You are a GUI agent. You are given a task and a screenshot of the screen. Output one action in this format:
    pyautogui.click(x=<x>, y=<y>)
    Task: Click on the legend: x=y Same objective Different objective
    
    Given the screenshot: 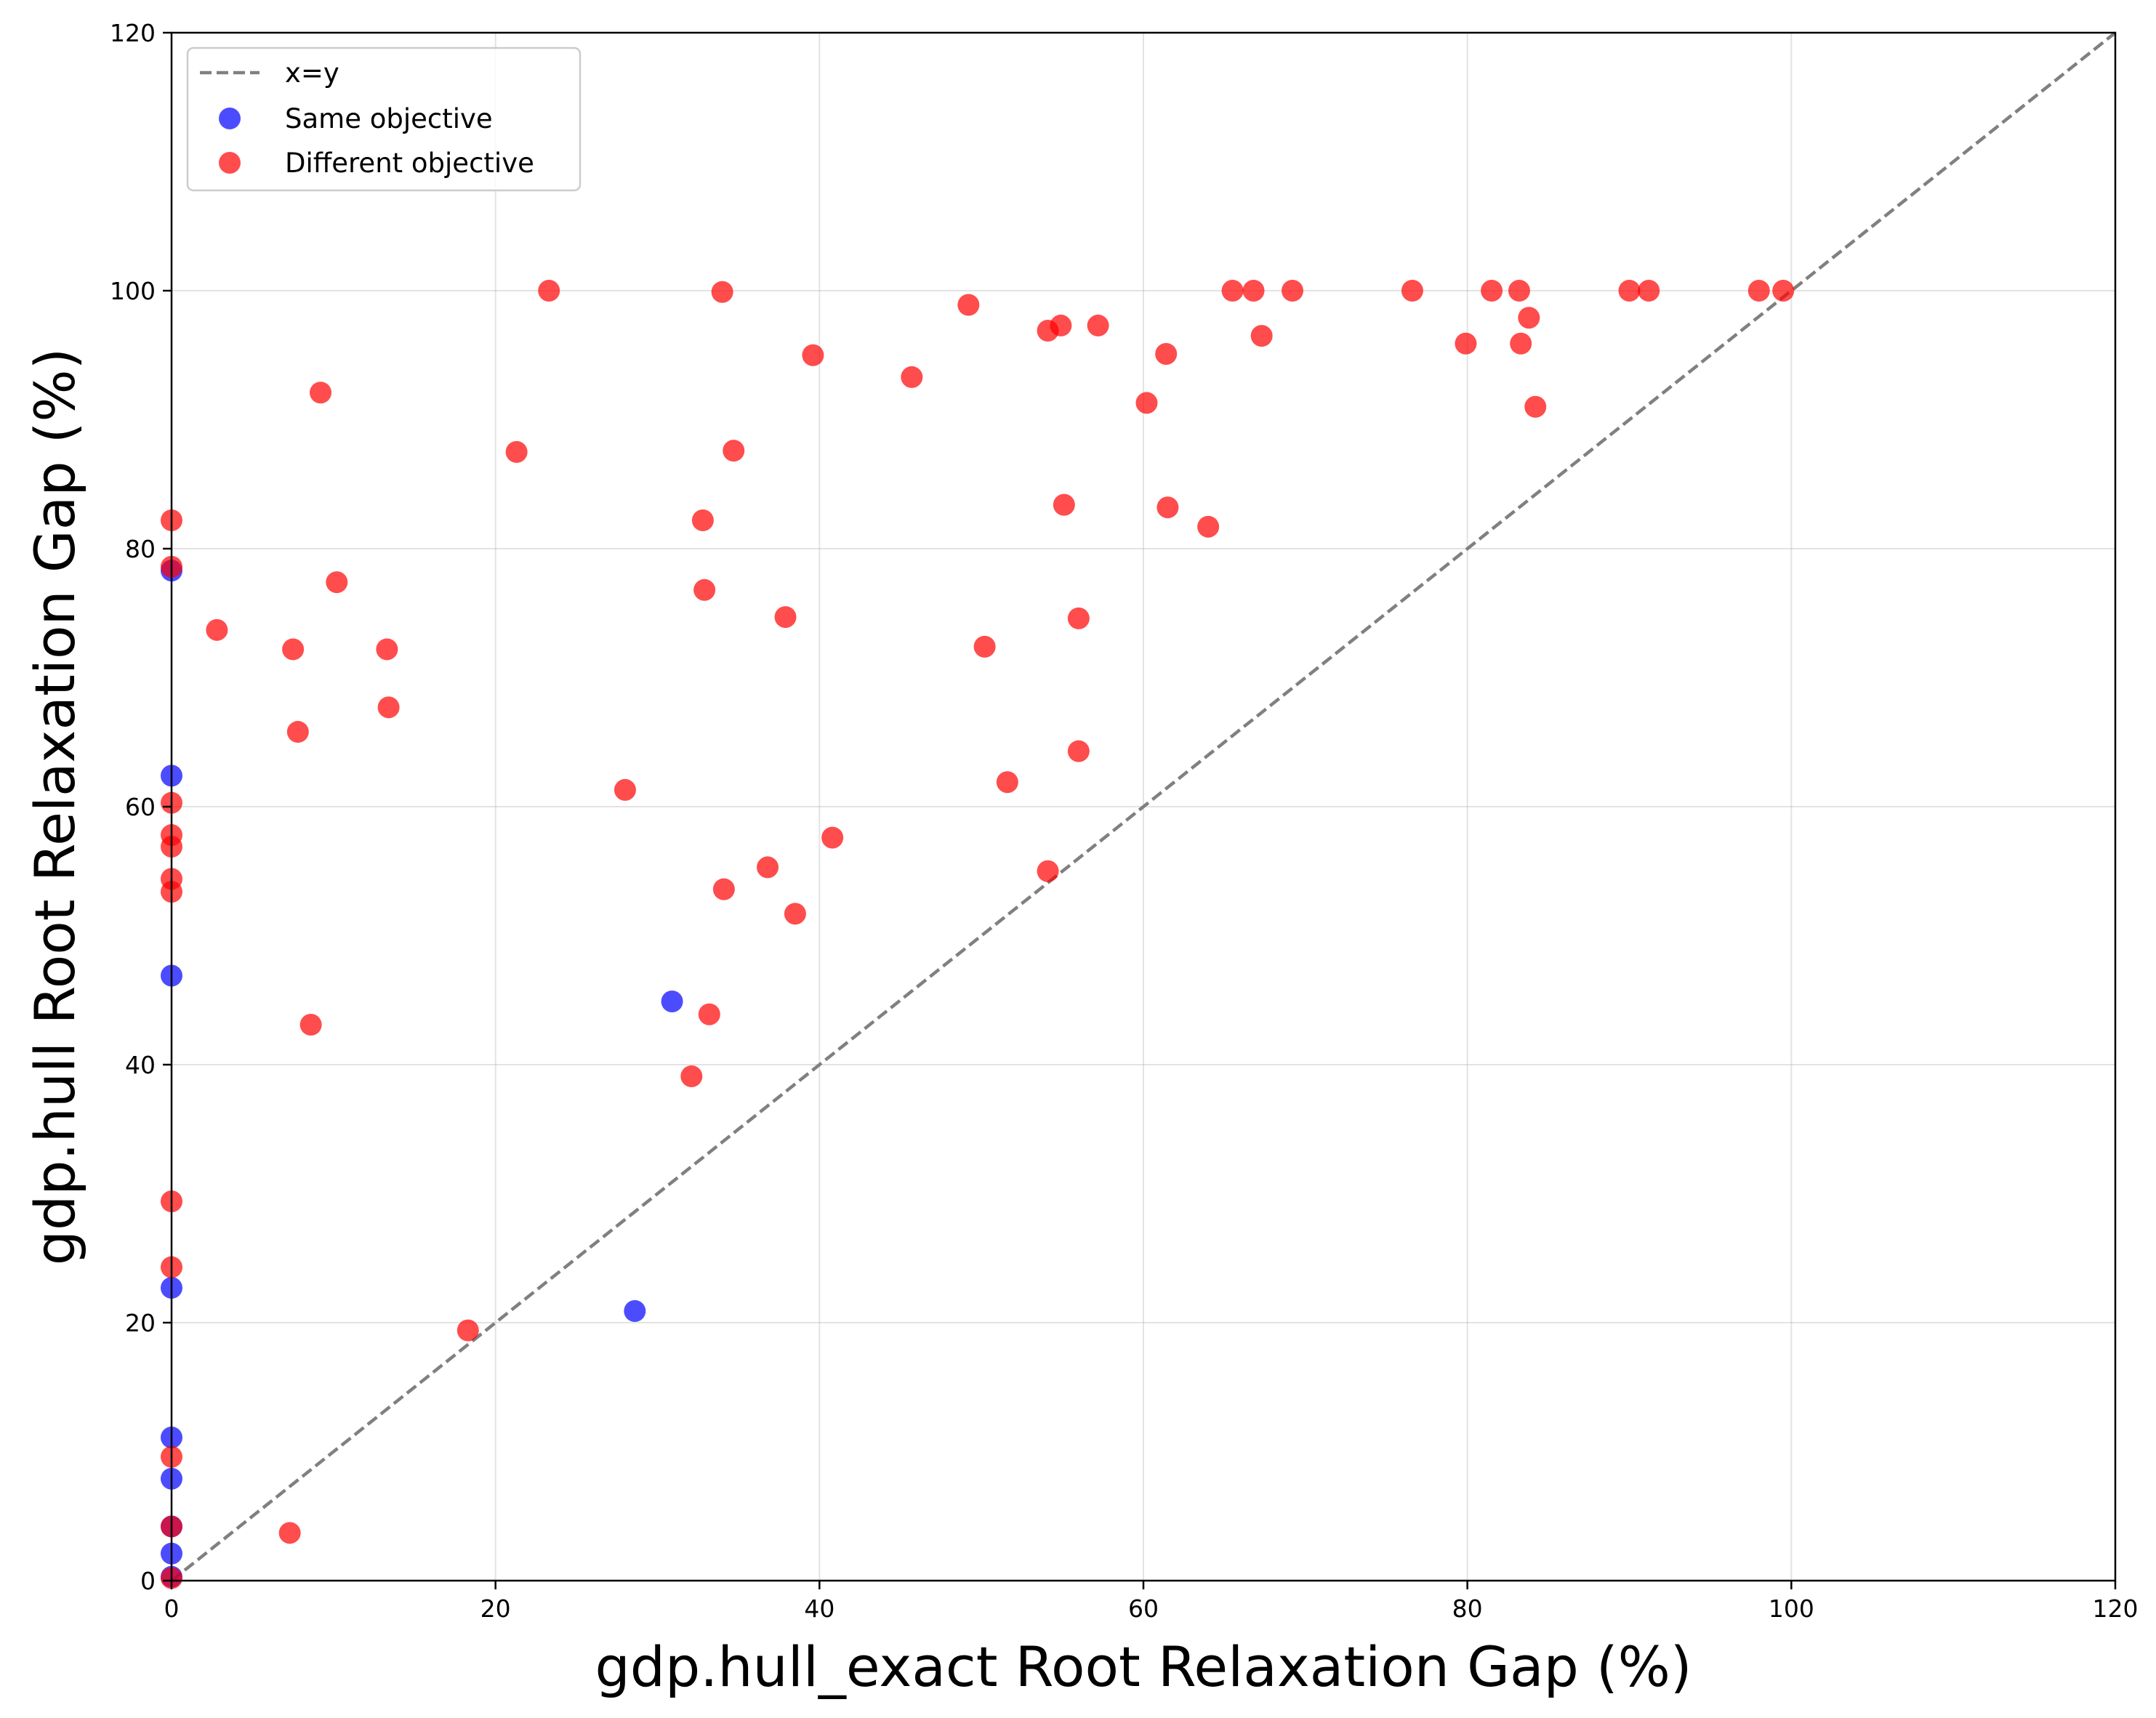 What is the action you would take?
    pyautogui.click(x=384, y=120)
    